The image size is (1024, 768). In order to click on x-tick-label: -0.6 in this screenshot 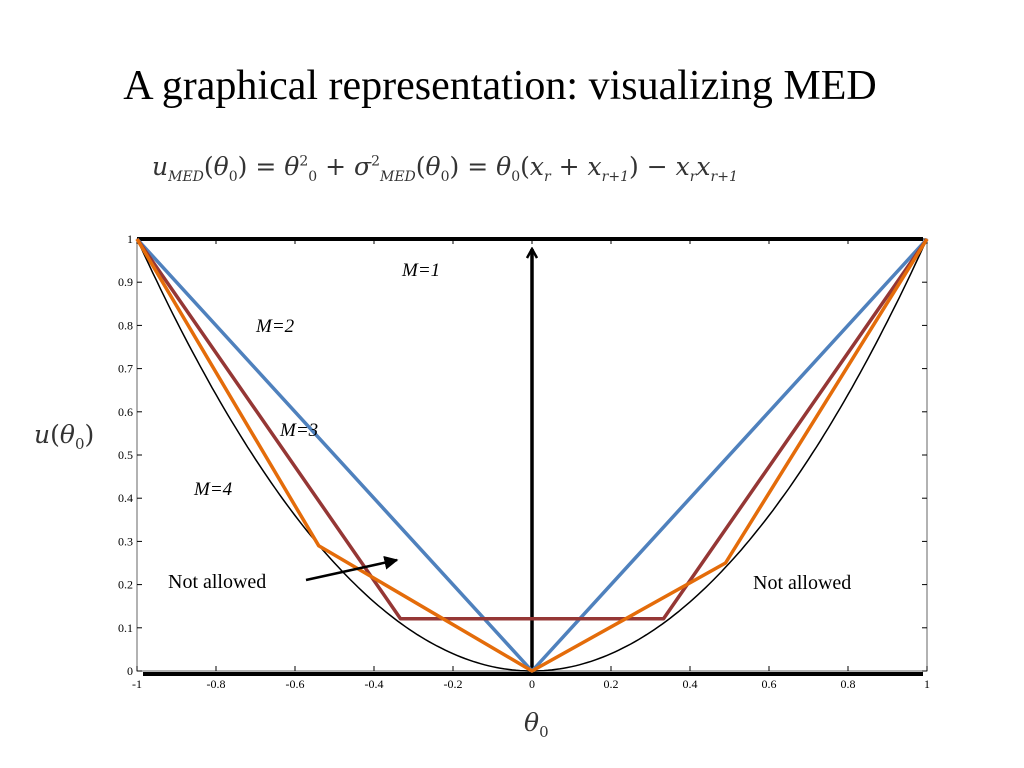, I will do `click(295, 684)`.